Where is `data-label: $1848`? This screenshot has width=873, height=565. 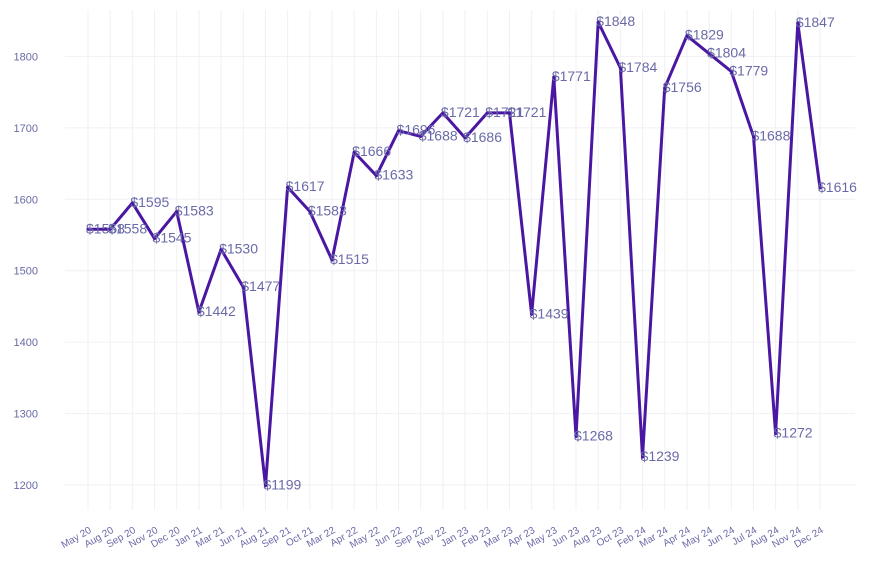 data-label: $1848 is located at coordinates (615, 21).